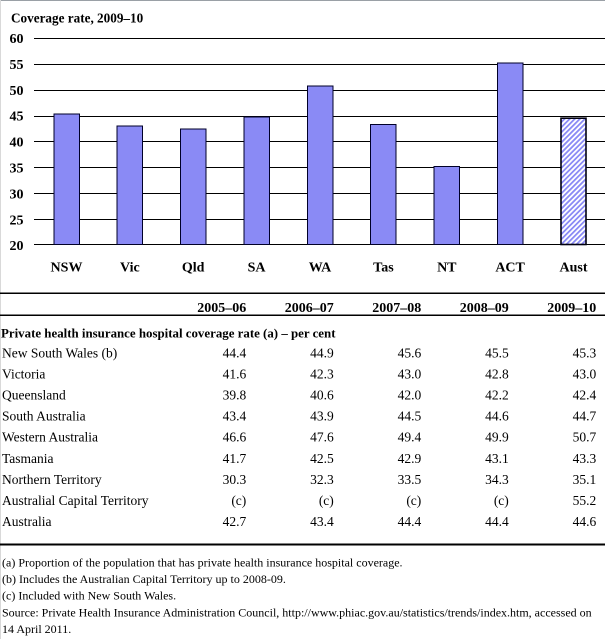  What do you see at coordinates (235, 437) in the screenshot?
I see `svg-text: 46.6` at bounding box center [235, 437].